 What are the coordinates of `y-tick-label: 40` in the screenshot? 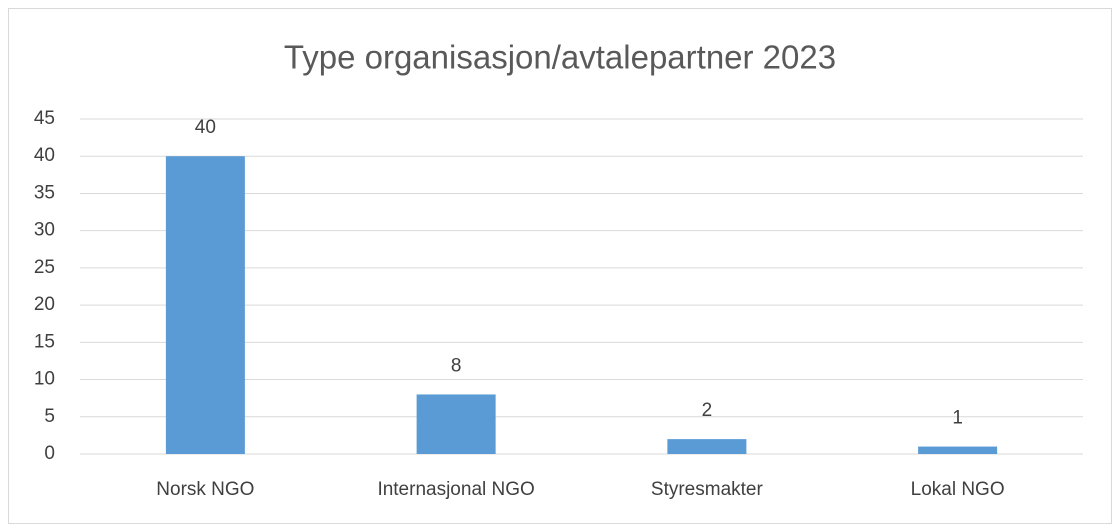 It's located at (44, 155).